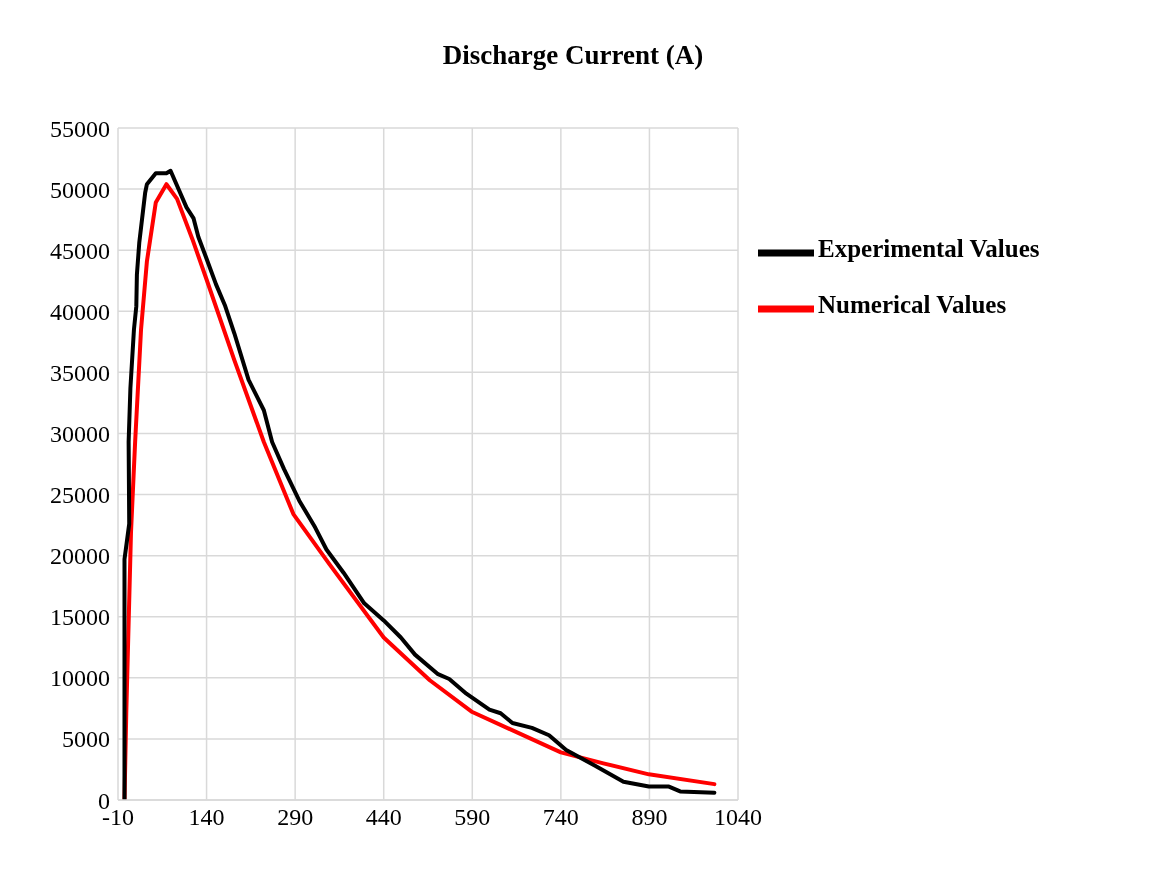 The width and height of the screenshot is (1150, 879). Describe the element at coordinates (80, 495) in the screenshot. I see `y-tick-label: 25000` at that location.